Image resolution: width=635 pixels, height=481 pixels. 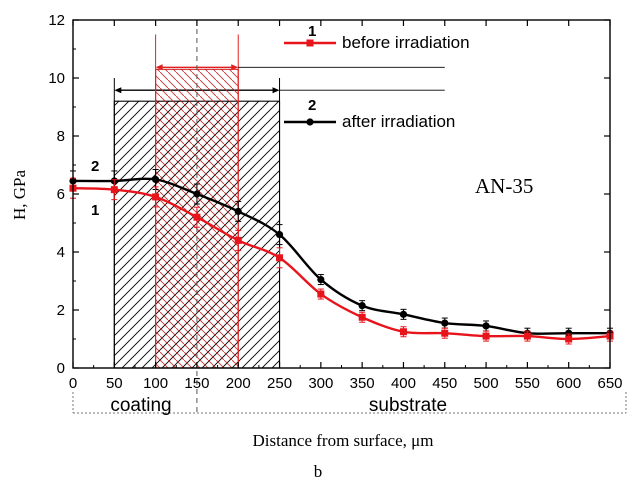 I want to click on x-tick-label: 500, so click(x=486, y=383).